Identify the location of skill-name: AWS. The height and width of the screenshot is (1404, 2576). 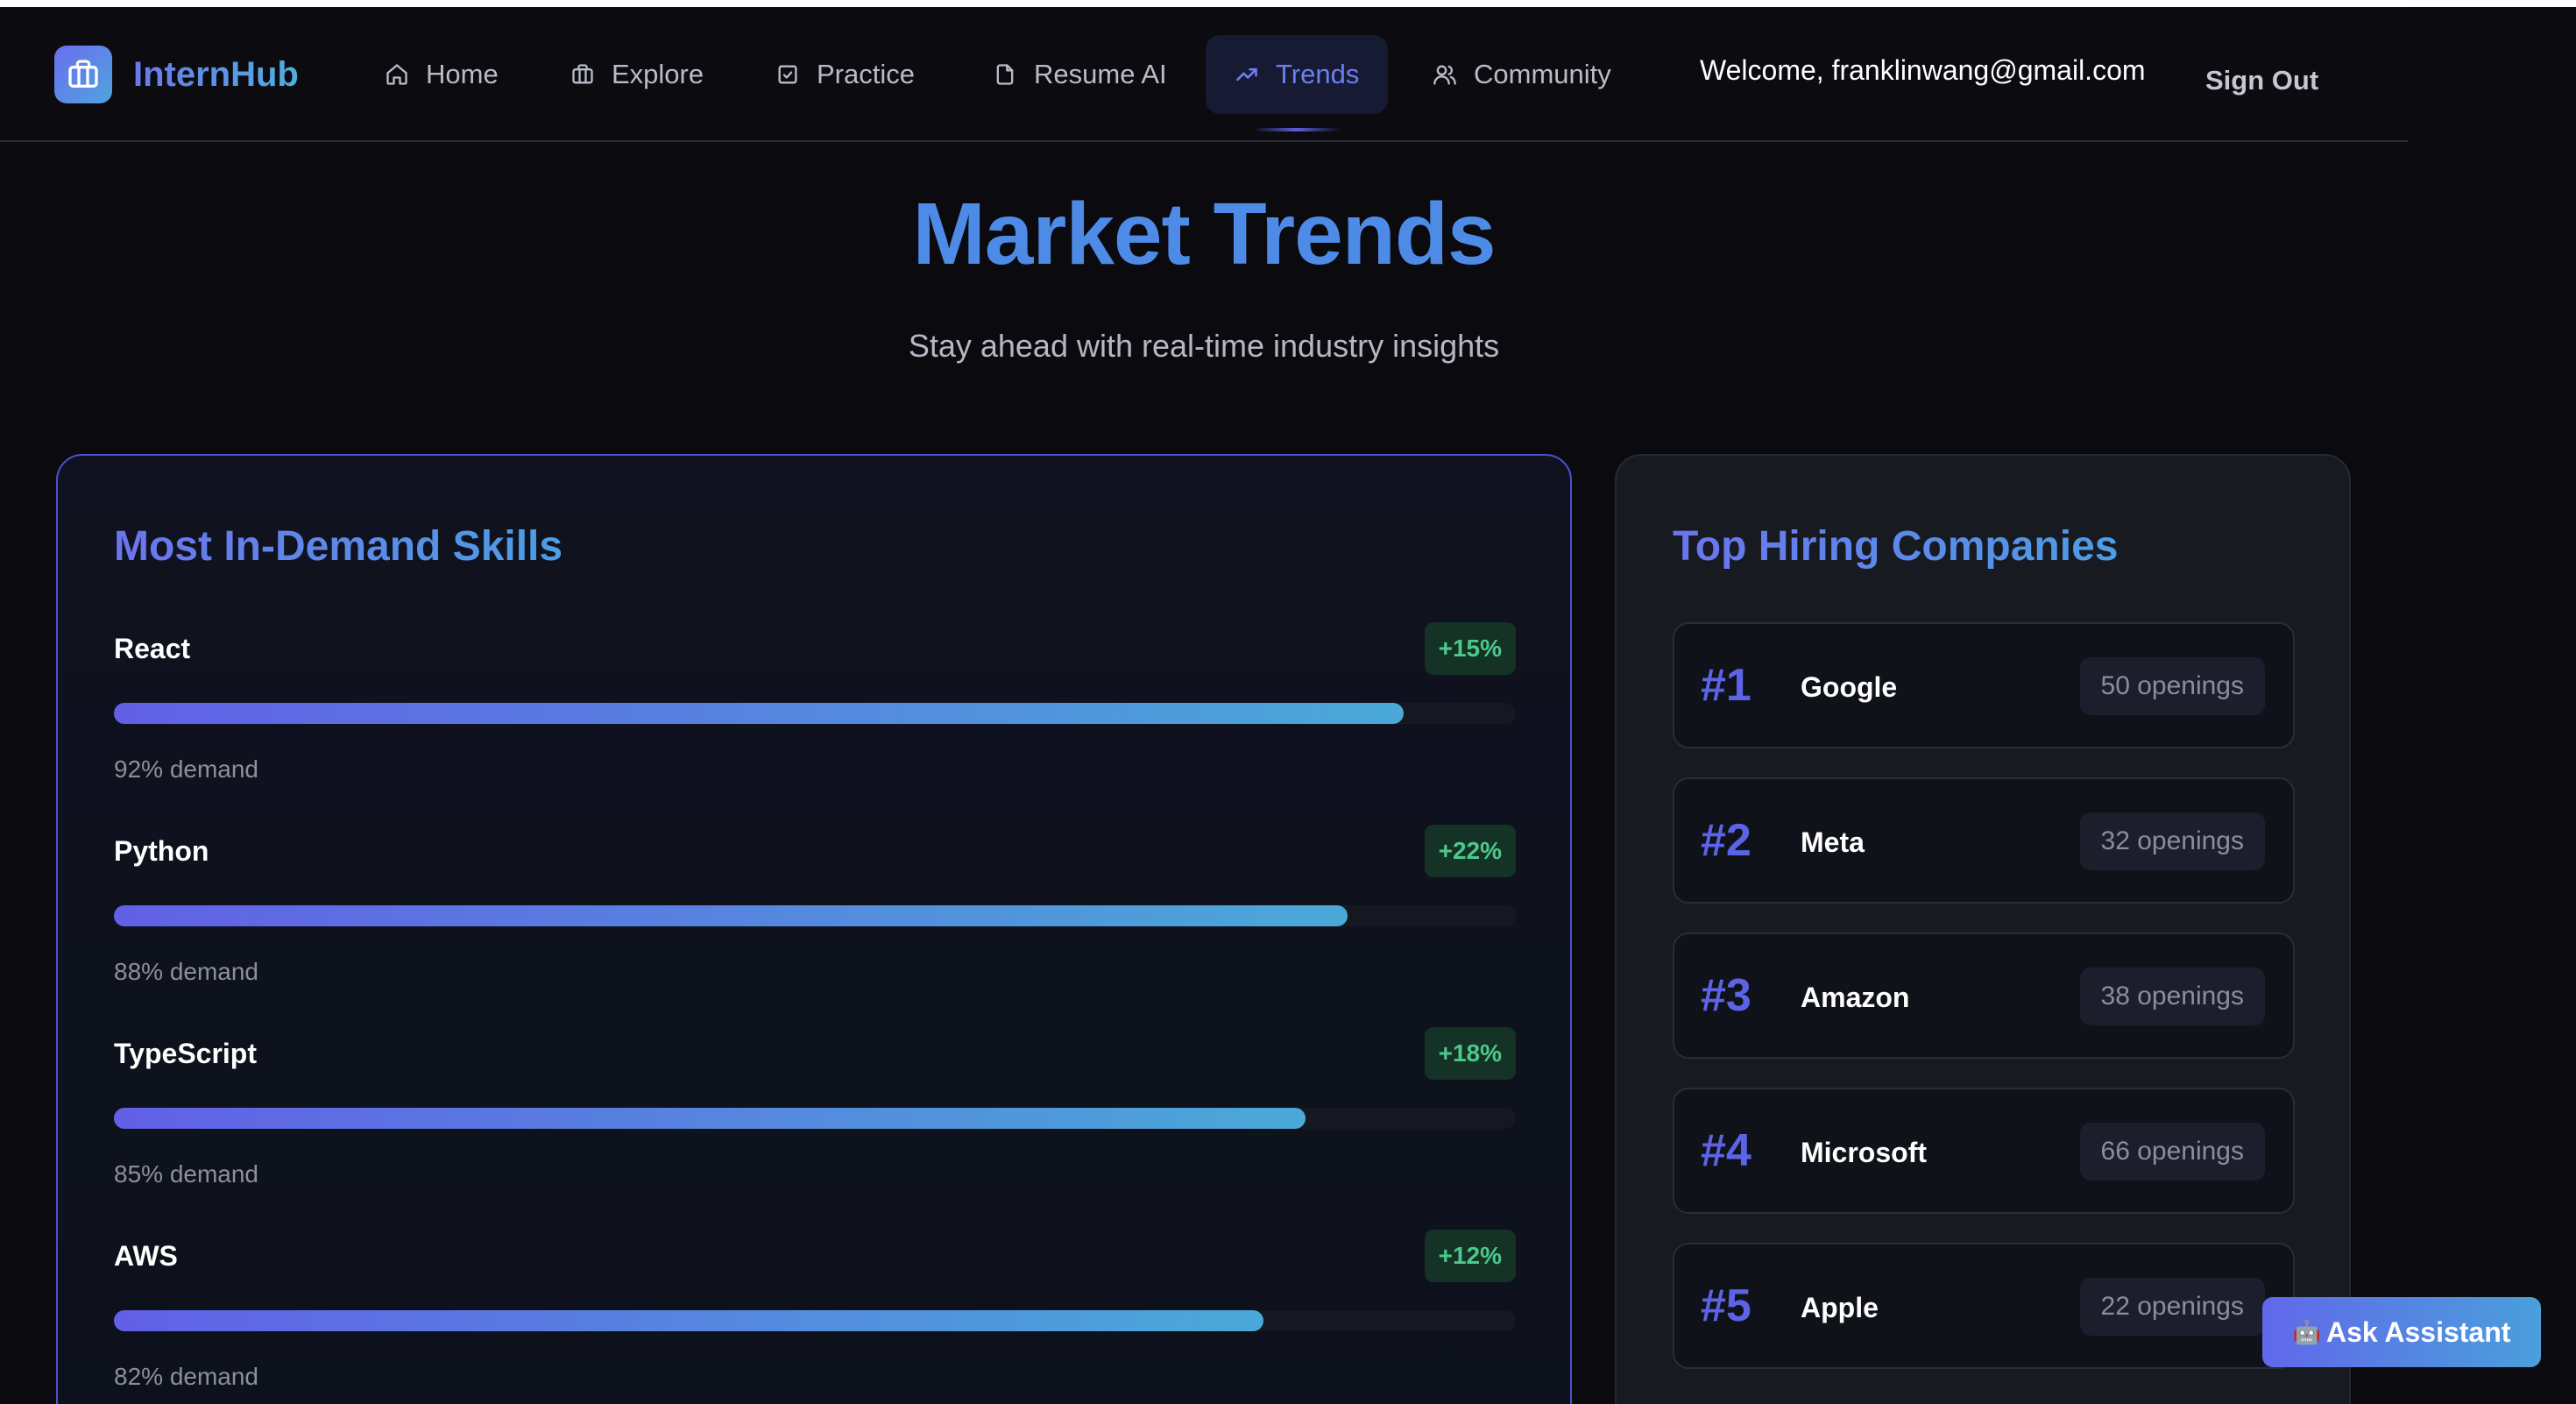
(146, 1256).